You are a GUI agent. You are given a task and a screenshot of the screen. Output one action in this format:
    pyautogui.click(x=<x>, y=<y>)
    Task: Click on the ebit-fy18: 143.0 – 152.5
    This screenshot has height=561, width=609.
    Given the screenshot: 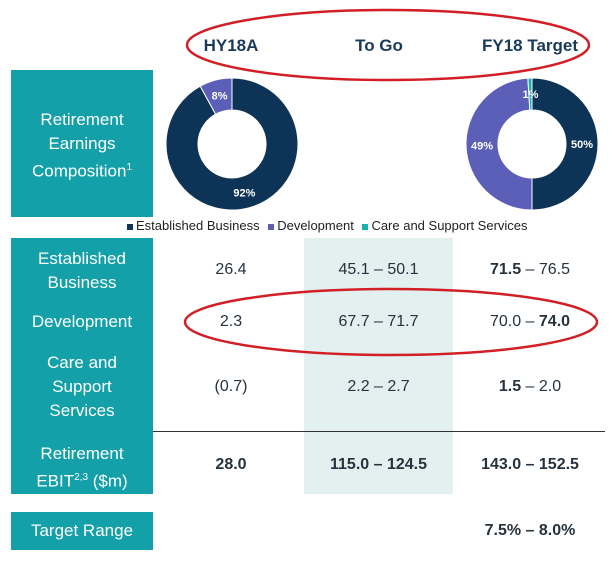 What is the action you would take?
    pyautogui.click(x=530, y=464)
    